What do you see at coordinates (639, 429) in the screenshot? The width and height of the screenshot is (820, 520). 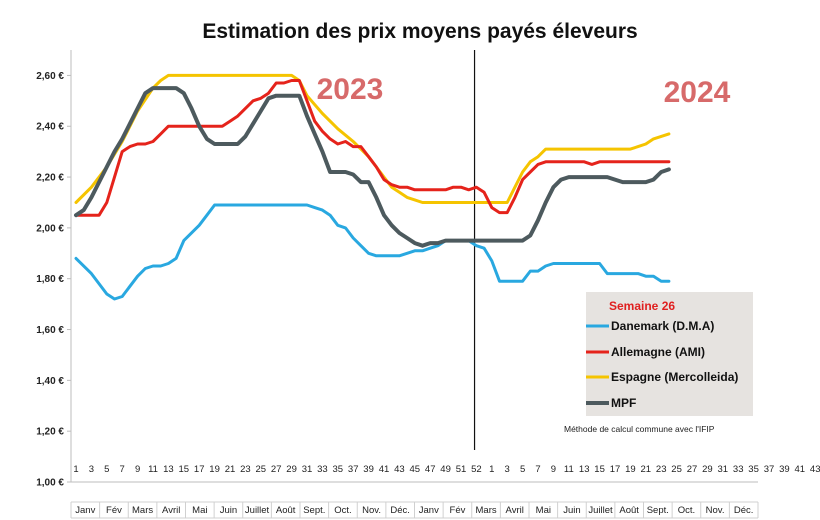 I see `method-note: Méthode de calcul commune avec l'IFIP` at bounding box center [639, 429].